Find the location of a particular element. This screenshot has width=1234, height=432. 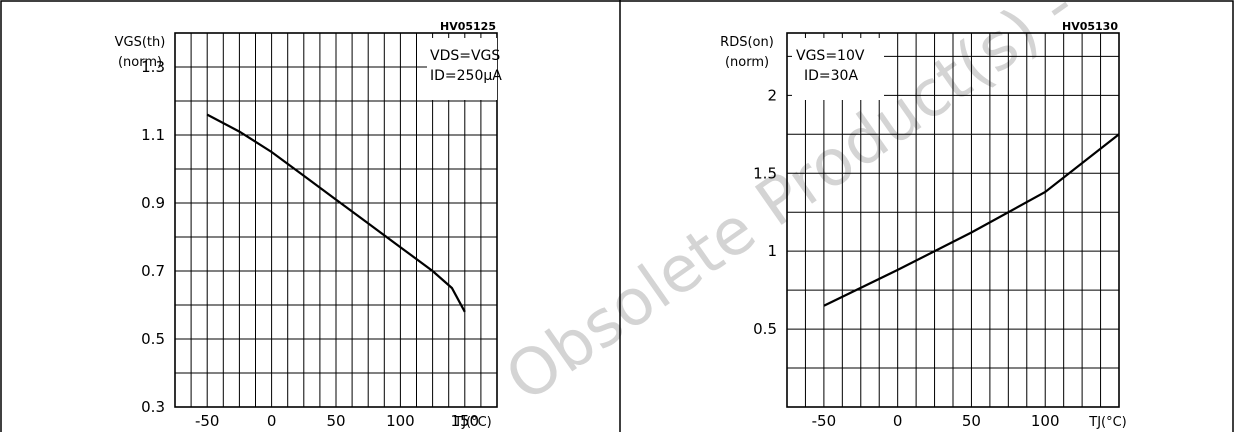

figure-code: HV05130 is located at coordinates (1090, 26).